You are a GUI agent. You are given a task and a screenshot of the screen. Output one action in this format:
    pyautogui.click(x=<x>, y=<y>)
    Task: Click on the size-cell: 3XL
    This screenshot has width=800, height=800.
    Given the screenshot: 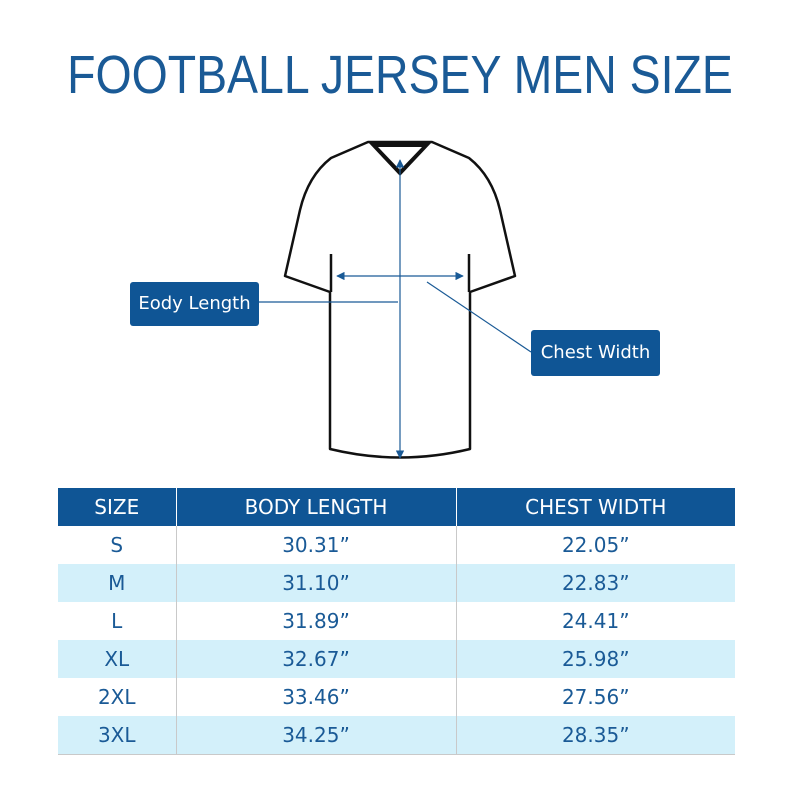 What is the action you would take?
    pyautogui.click(x=117, y=735)
    